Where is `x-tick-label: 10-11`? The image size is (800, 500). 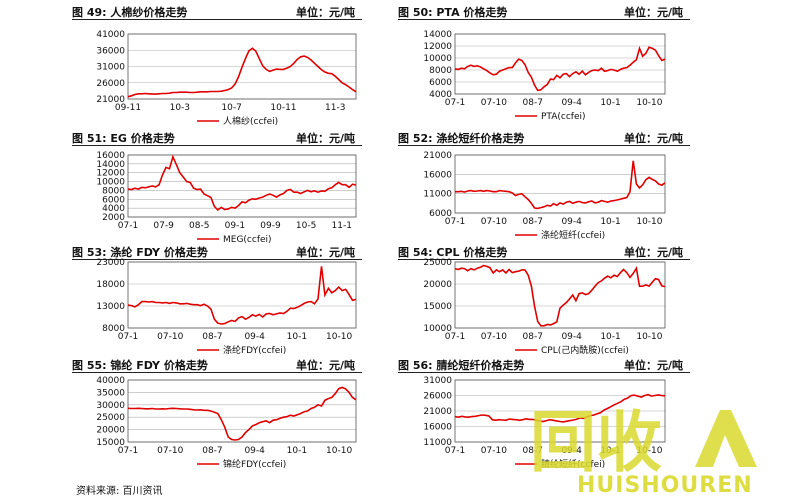 x-tick-label: 10-11 is located at coordinates (283, 108).